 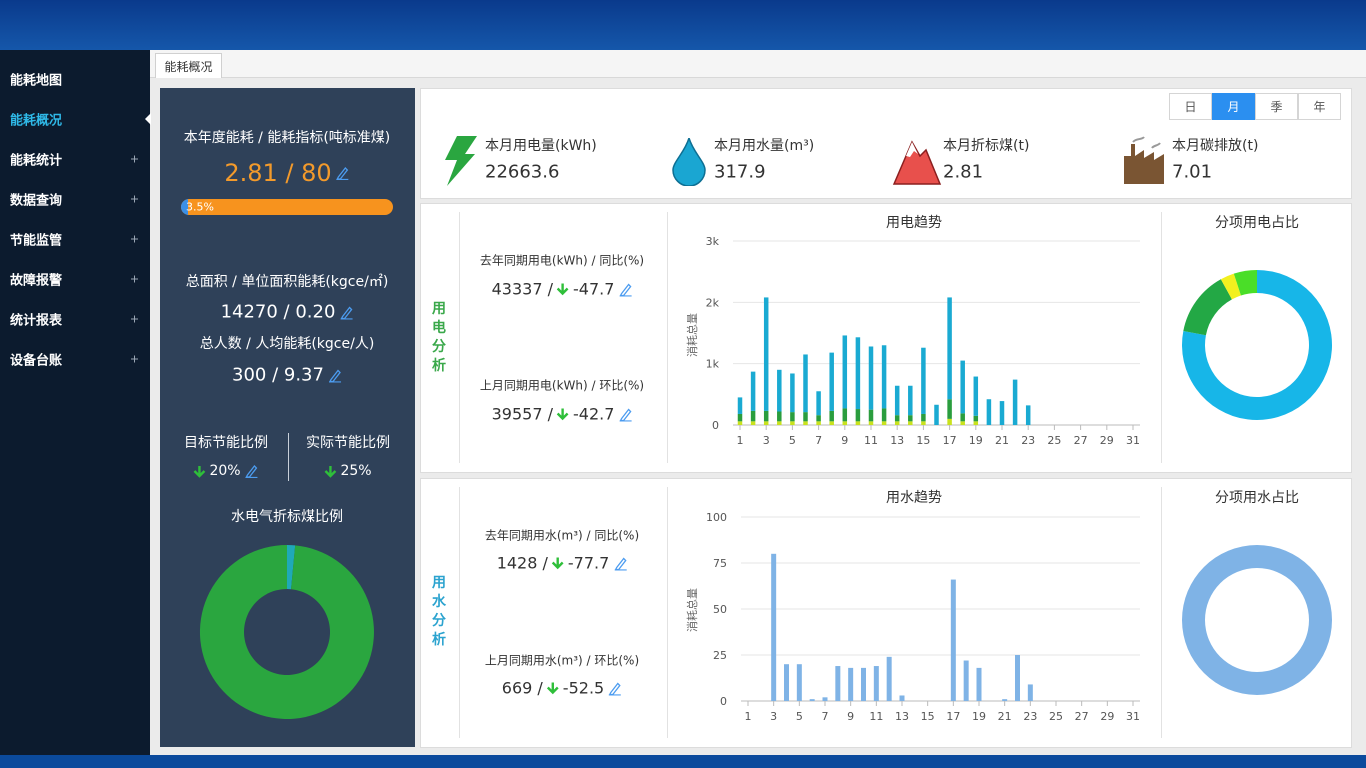 What do you see at coordinates (287, 138) in the screenshot?
I see `energy-label: 本年度能耗 / 能耗指标(吨标准煤)` at bounding box center [287, 138].